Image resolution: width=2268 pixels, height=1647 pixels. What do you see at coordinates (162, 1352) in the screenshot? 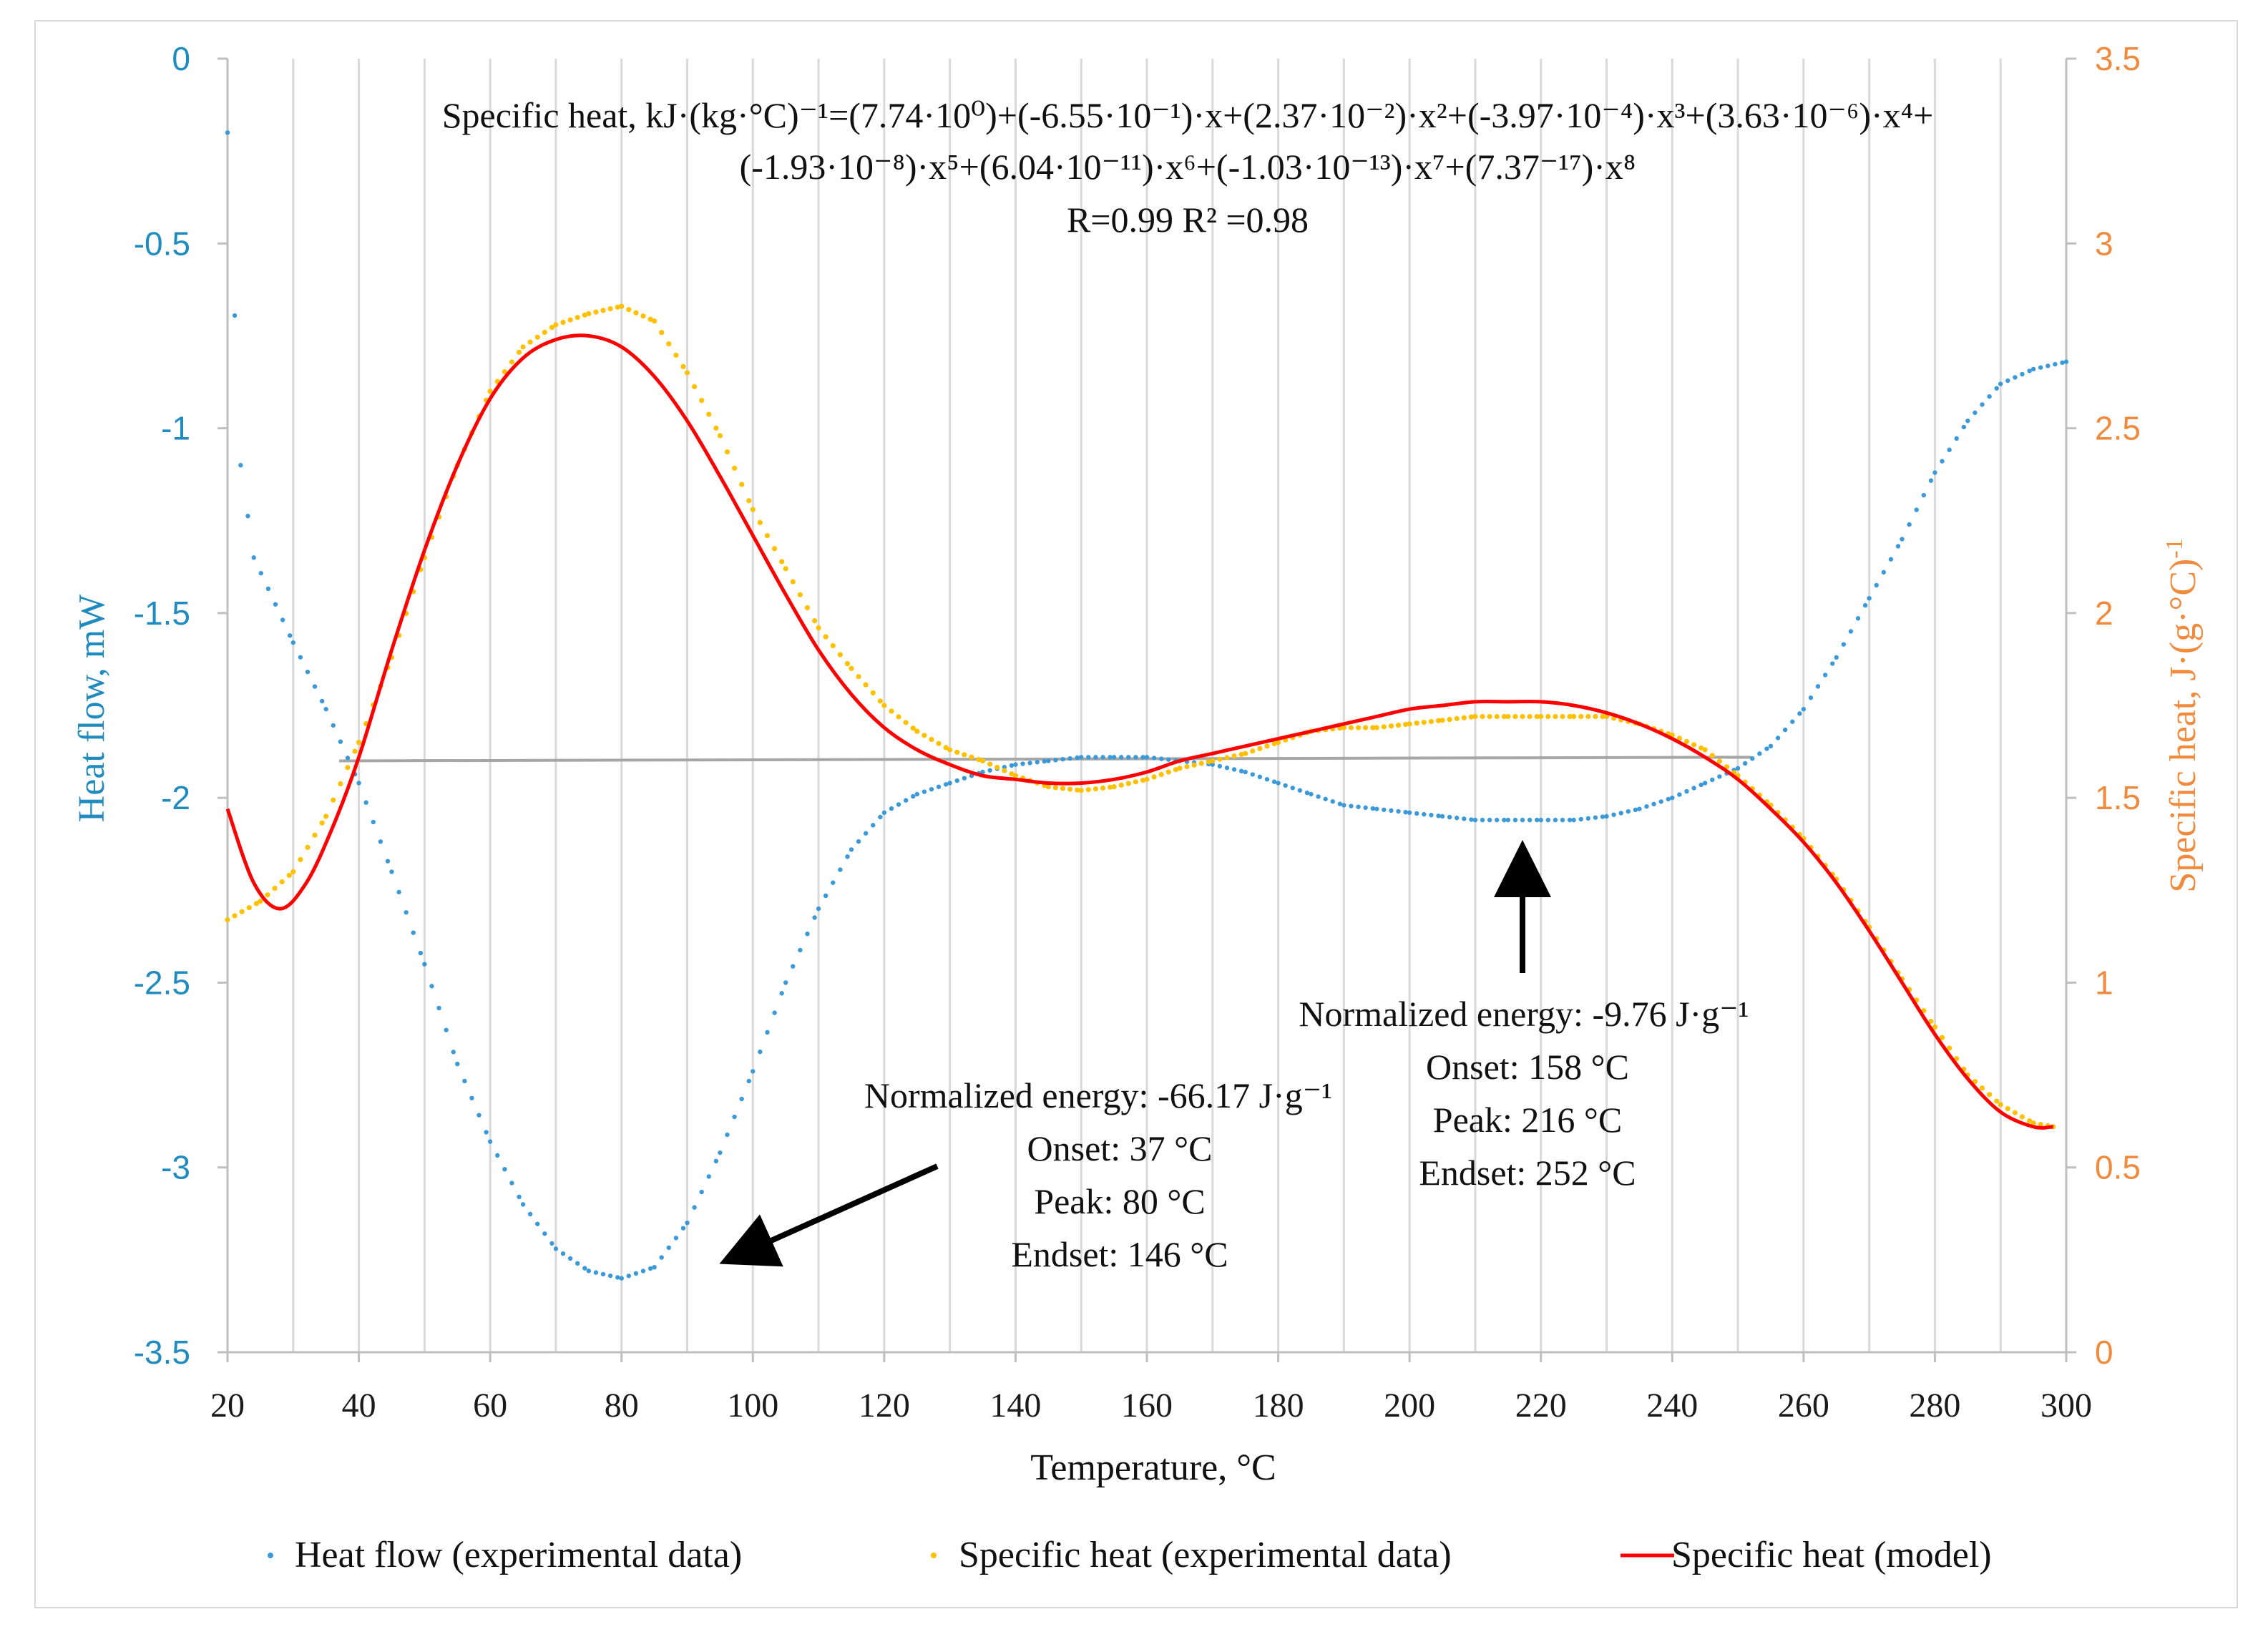
I see `left-tick-label: -3.5` at bounding box center [162, 1352].